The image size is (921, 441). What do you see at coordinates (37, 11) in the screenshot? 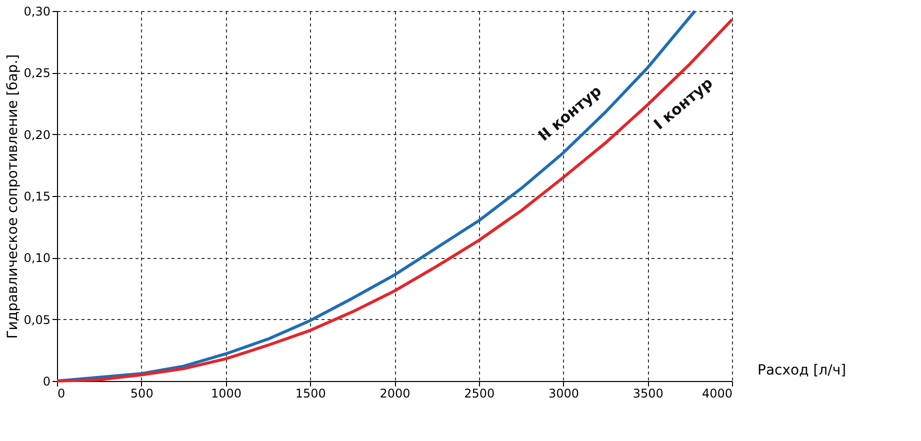
I see `y-tick-label: 0,30` at bounding box center [37, 11].